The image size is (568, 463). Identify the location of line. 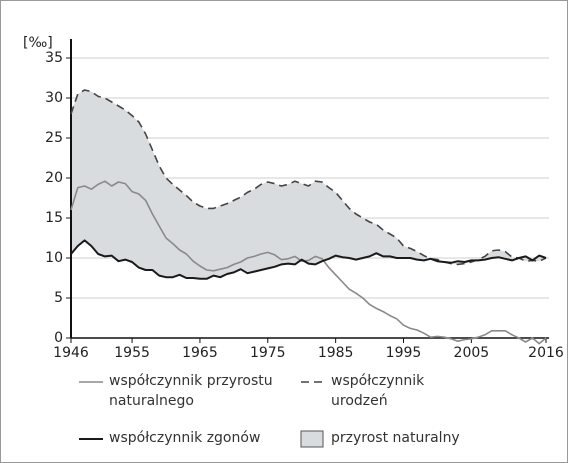
(308, 259).